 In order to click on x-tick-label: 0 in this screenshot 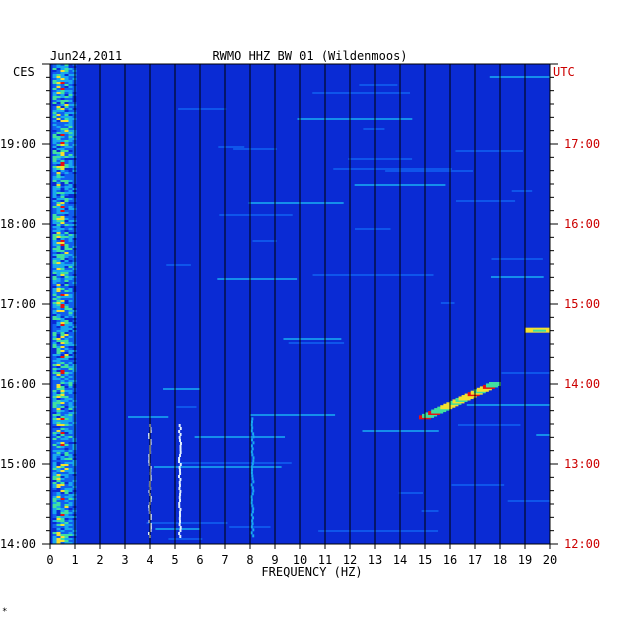, I will do `click(49, 560)`.